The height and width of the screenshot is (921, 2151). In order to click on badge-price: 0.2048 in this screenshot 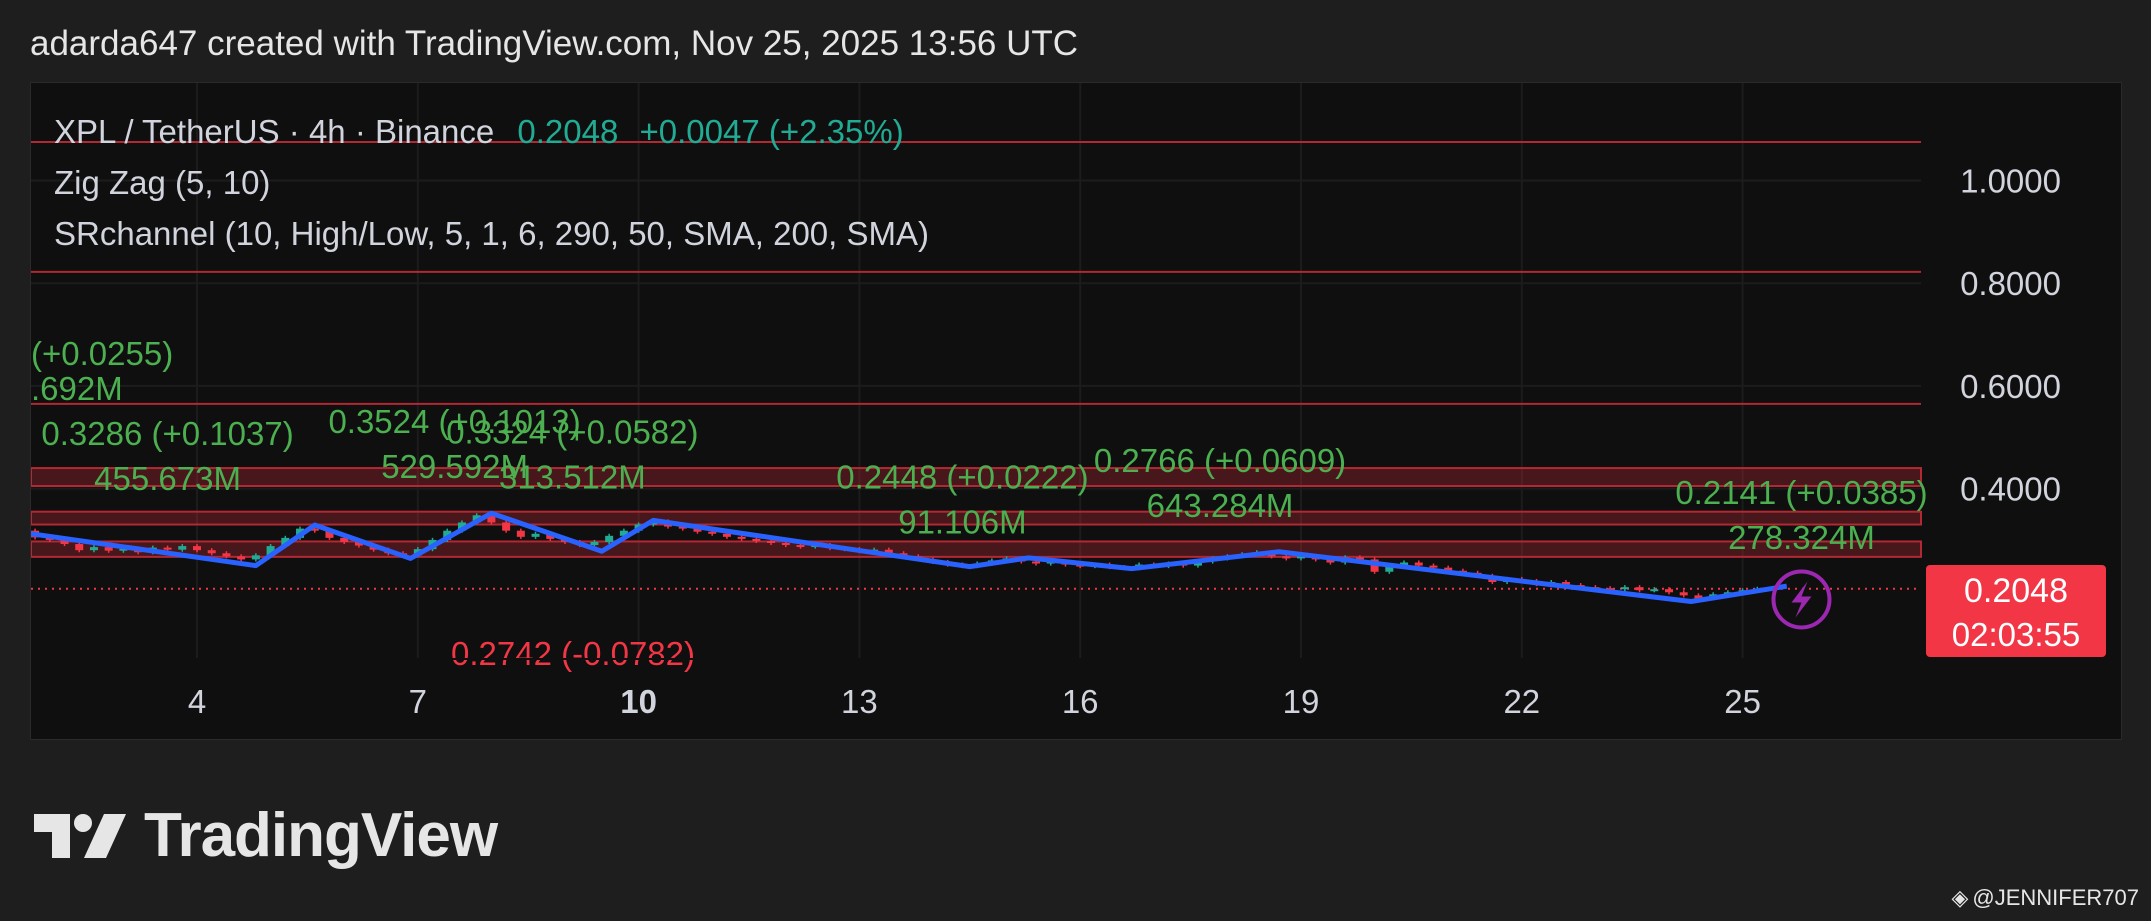, I will do `click(2016, 591)`.